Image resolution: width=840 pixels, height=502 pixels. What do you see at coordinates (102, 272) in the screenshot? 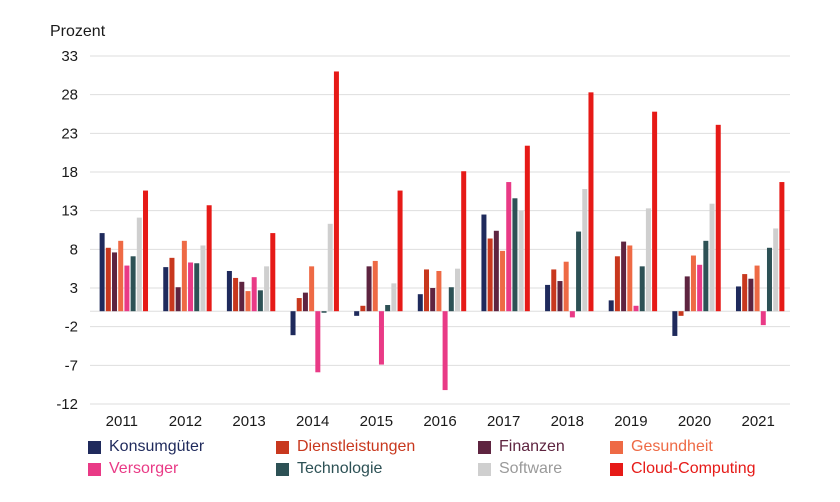
I see `bar-konsumg-ter-2011` at bounding box center [102, 272].